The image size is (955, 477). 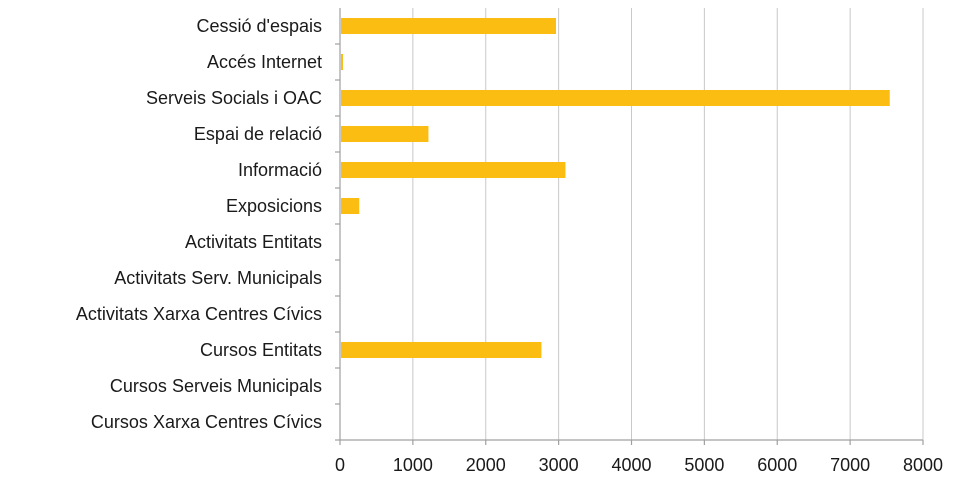 What do you see at coordinates (280, 170) in the screenshot?
I see `category-label-4: Informació` at bounding box center [280, 170].